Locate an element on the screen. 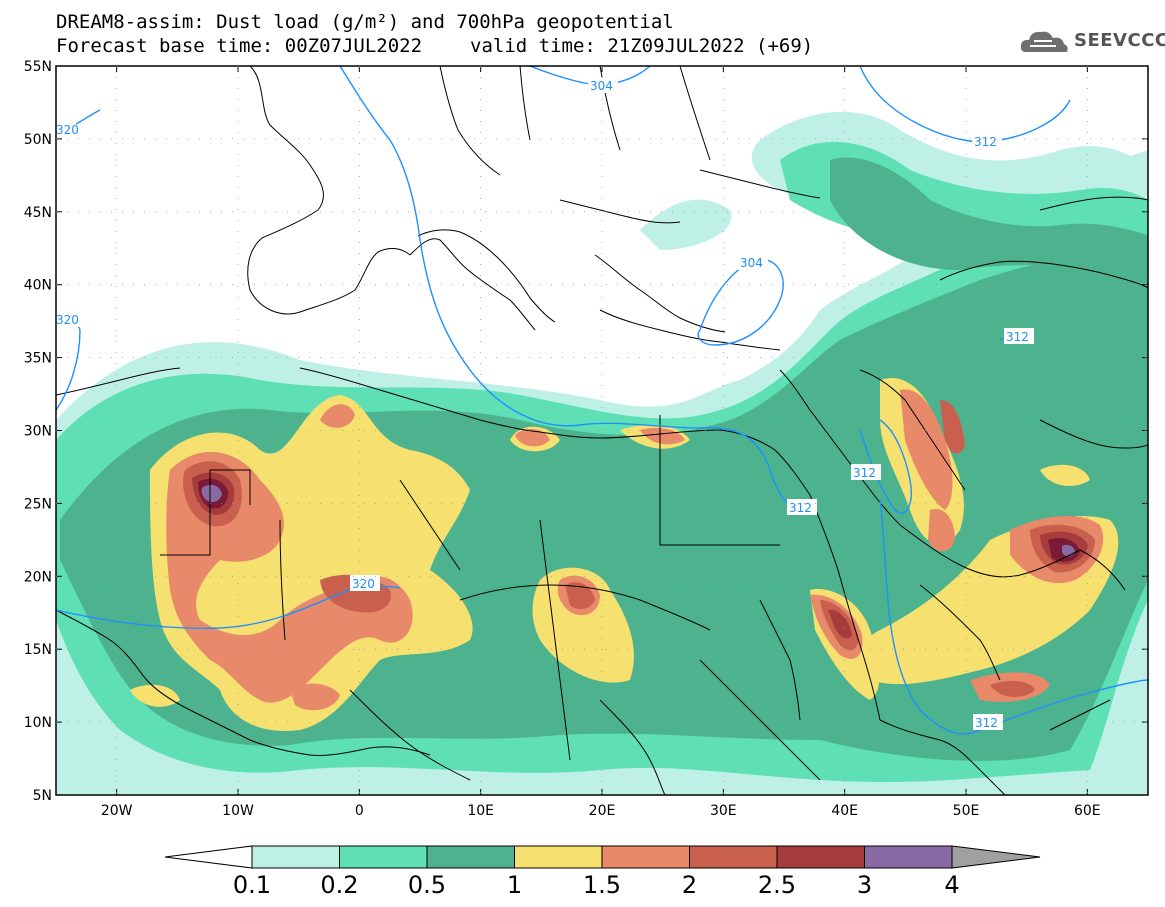 The width and height of the screenshot is (1165, 907). colorbar-under-arrow is located at coordinates (208, 857).